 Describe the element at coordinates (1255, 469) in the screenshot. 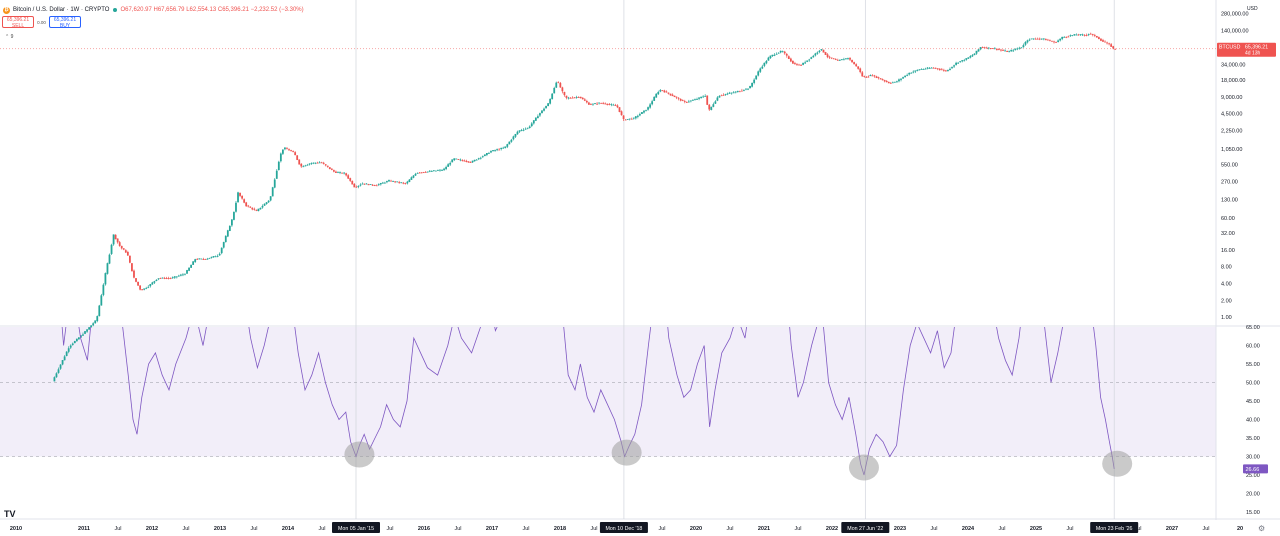

I see `rsi-value-tag` at that location.